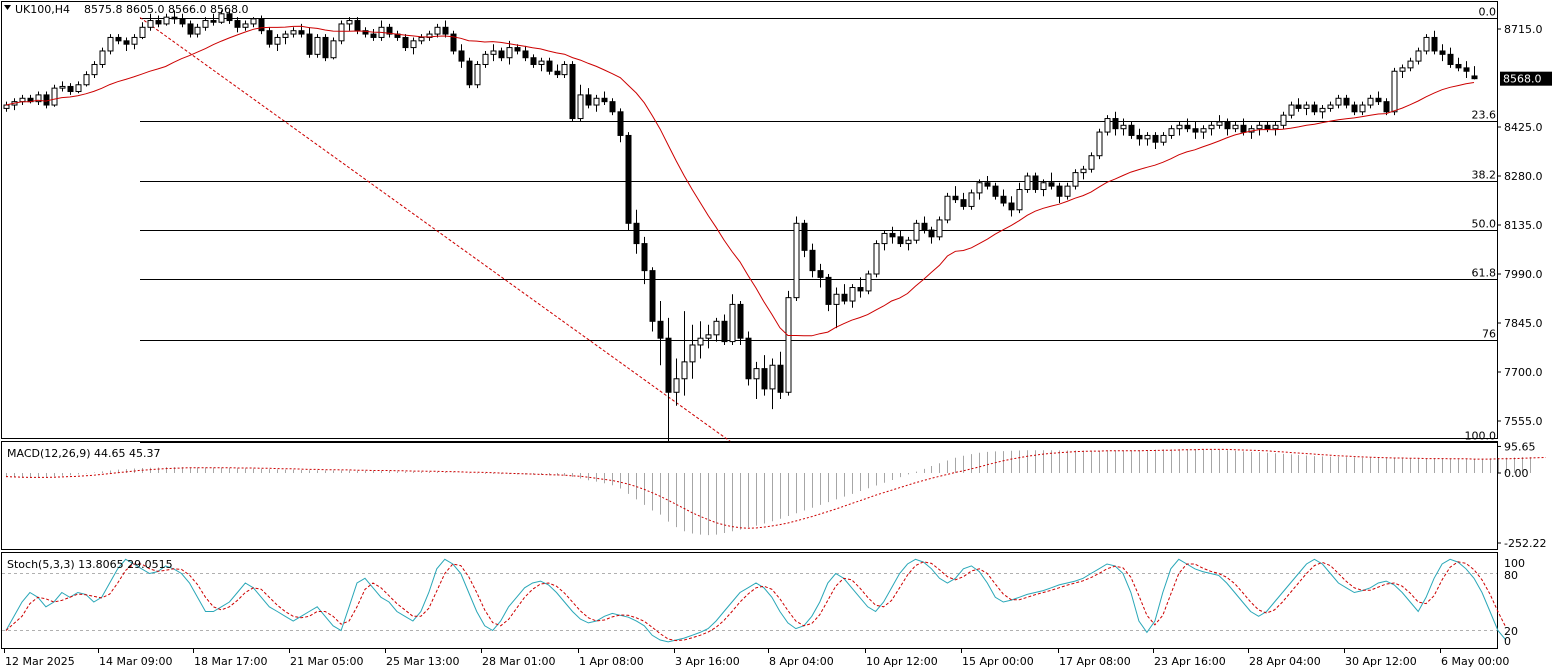 This screenshot has height=671, width=1555. I want to click on fib-level-label: 0.0, so click(1488, 12).